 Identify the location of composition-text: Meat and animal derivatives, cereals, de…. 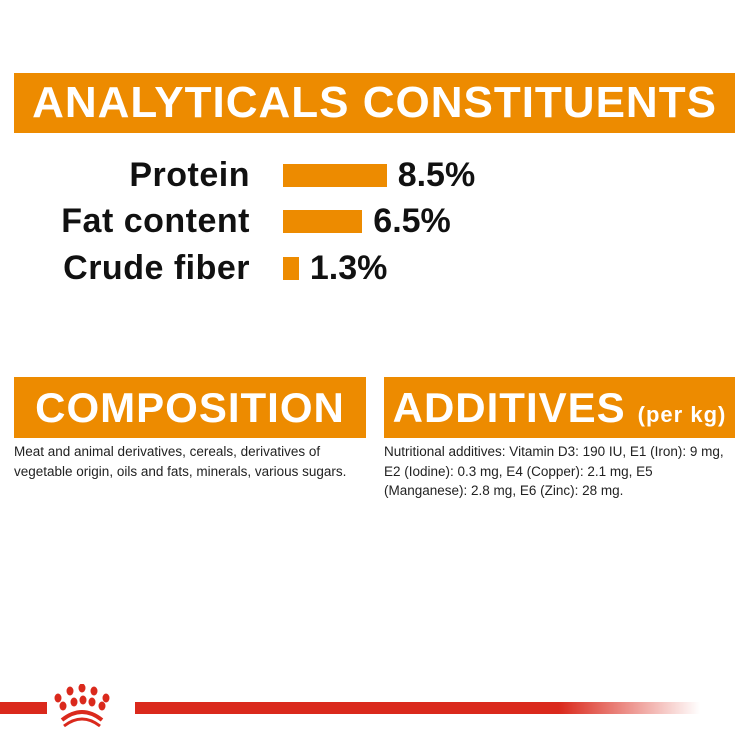
(180, 461).